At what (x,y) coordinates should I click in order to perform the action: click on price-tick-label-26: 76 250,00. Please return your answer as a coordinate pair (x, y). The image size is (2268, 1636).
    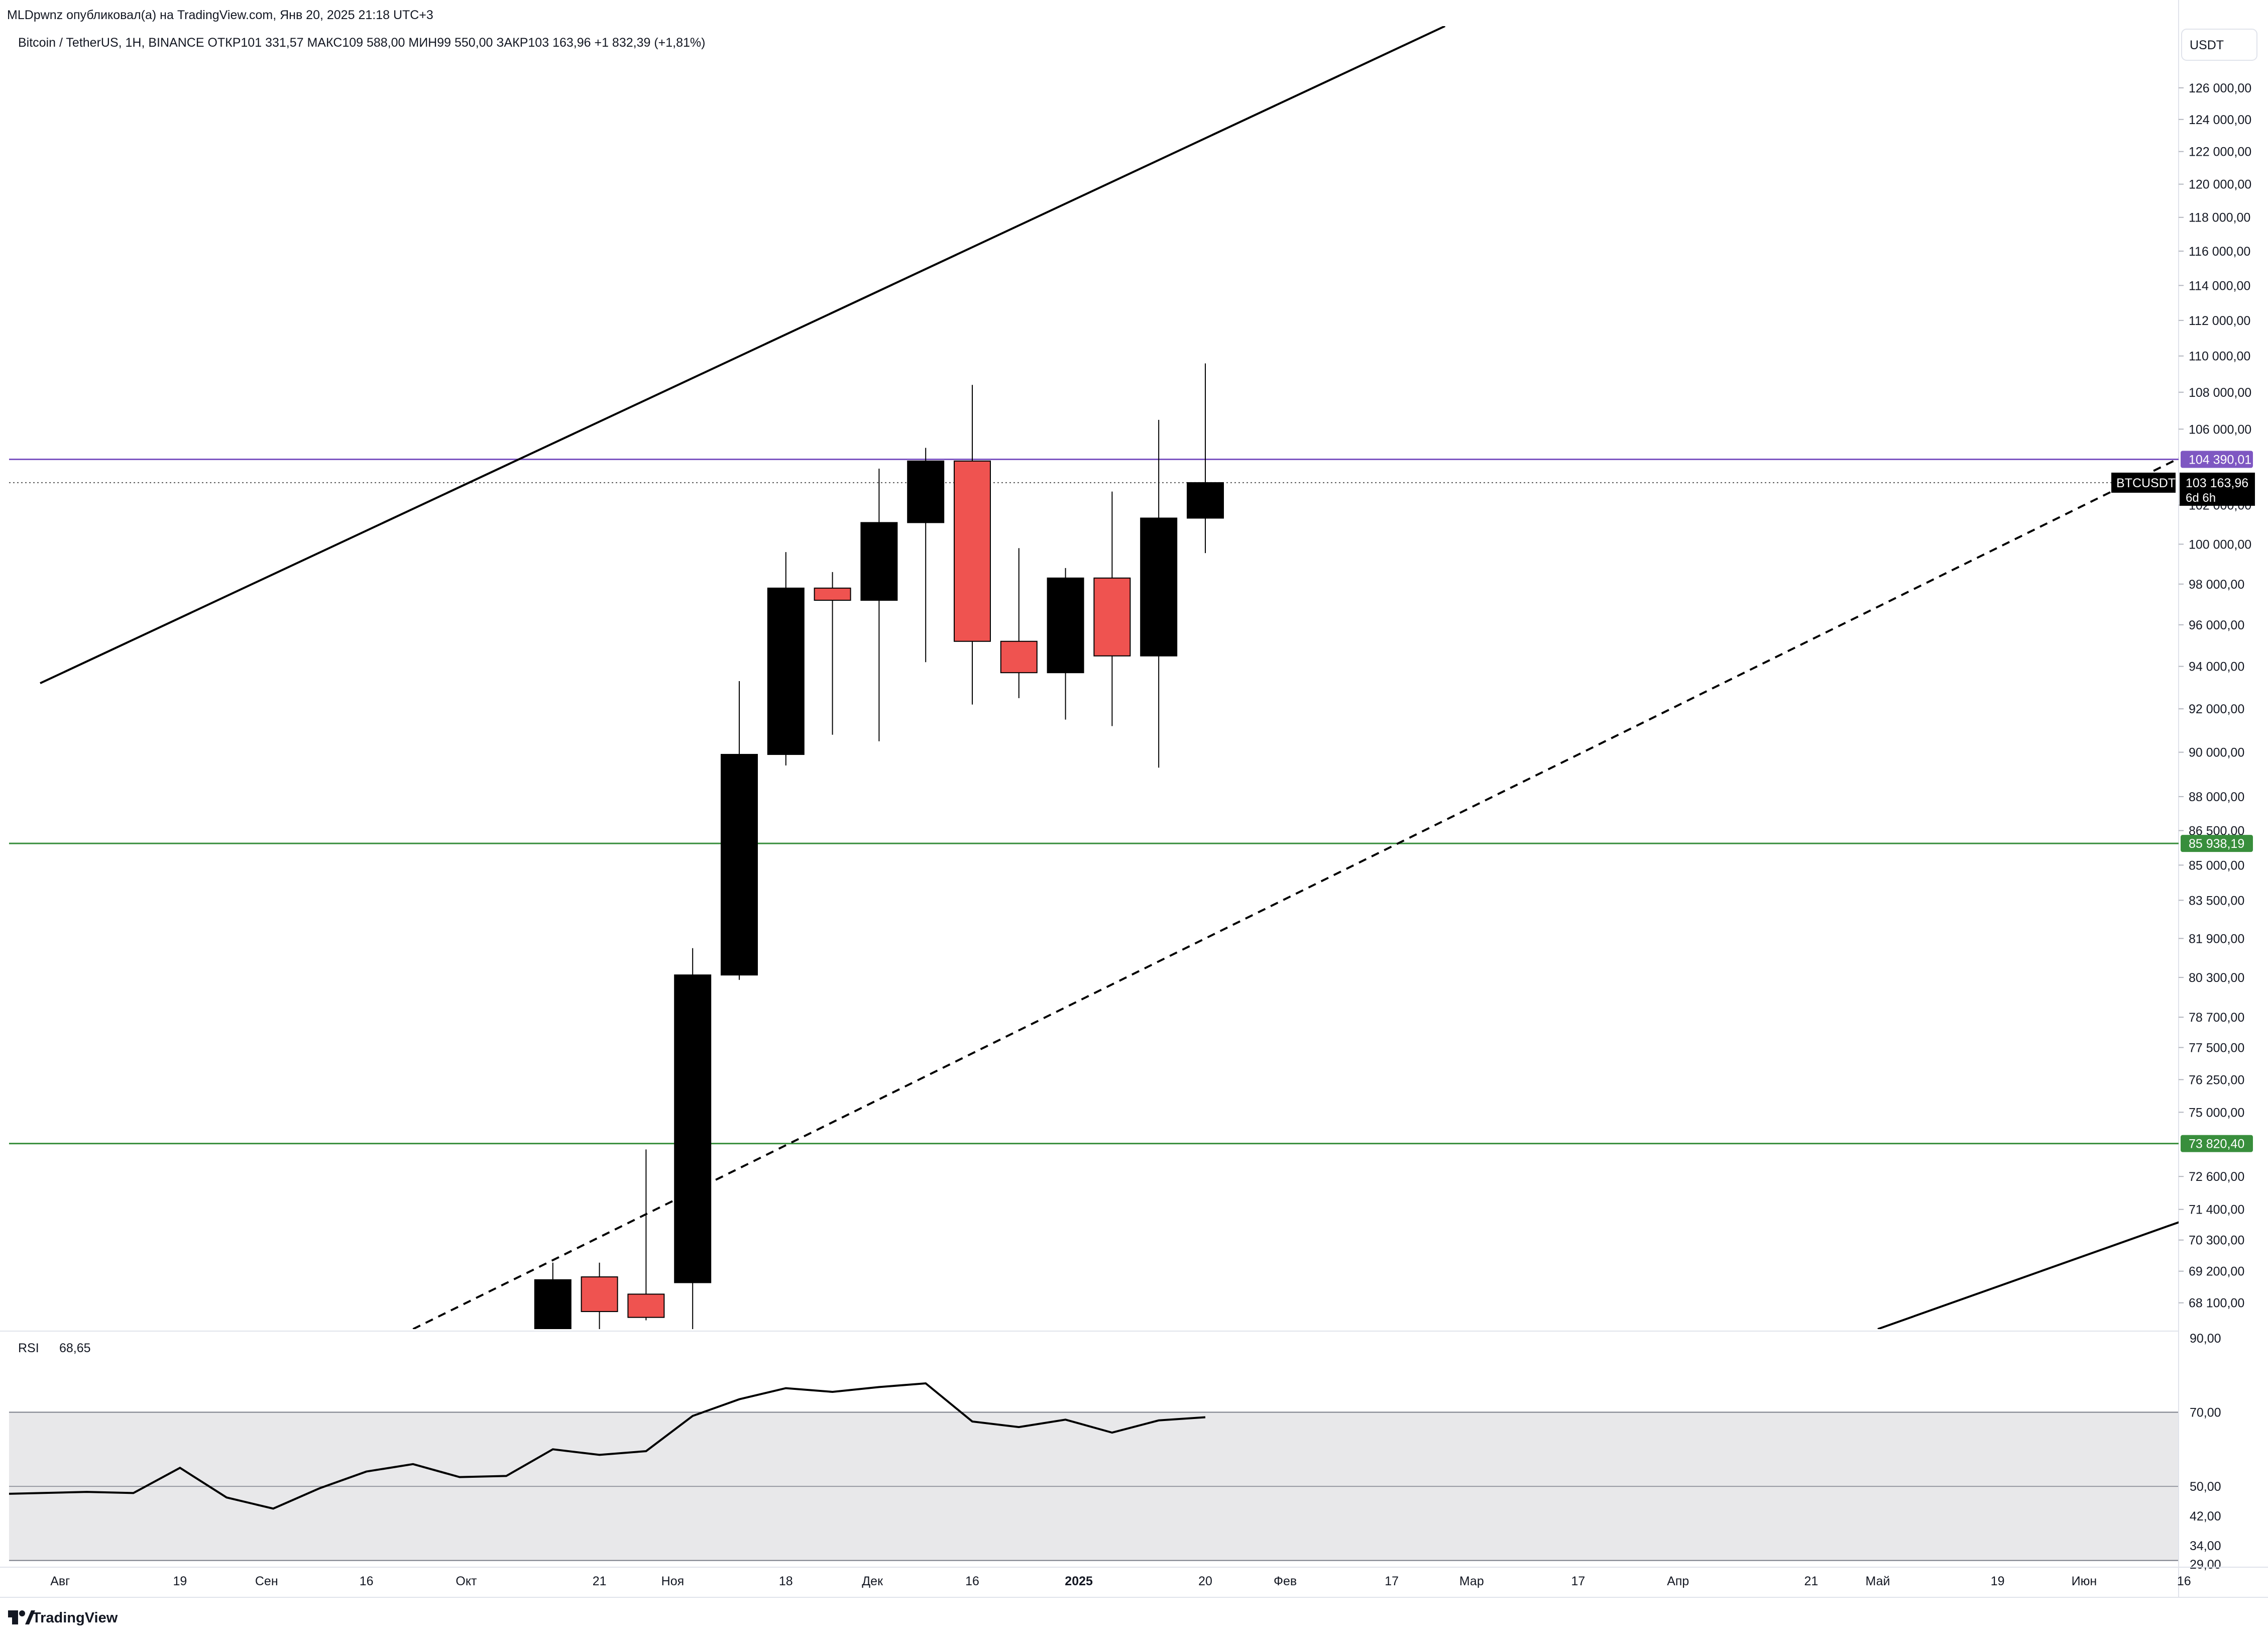
    Looking at the image, I should click on (2216, 1080).